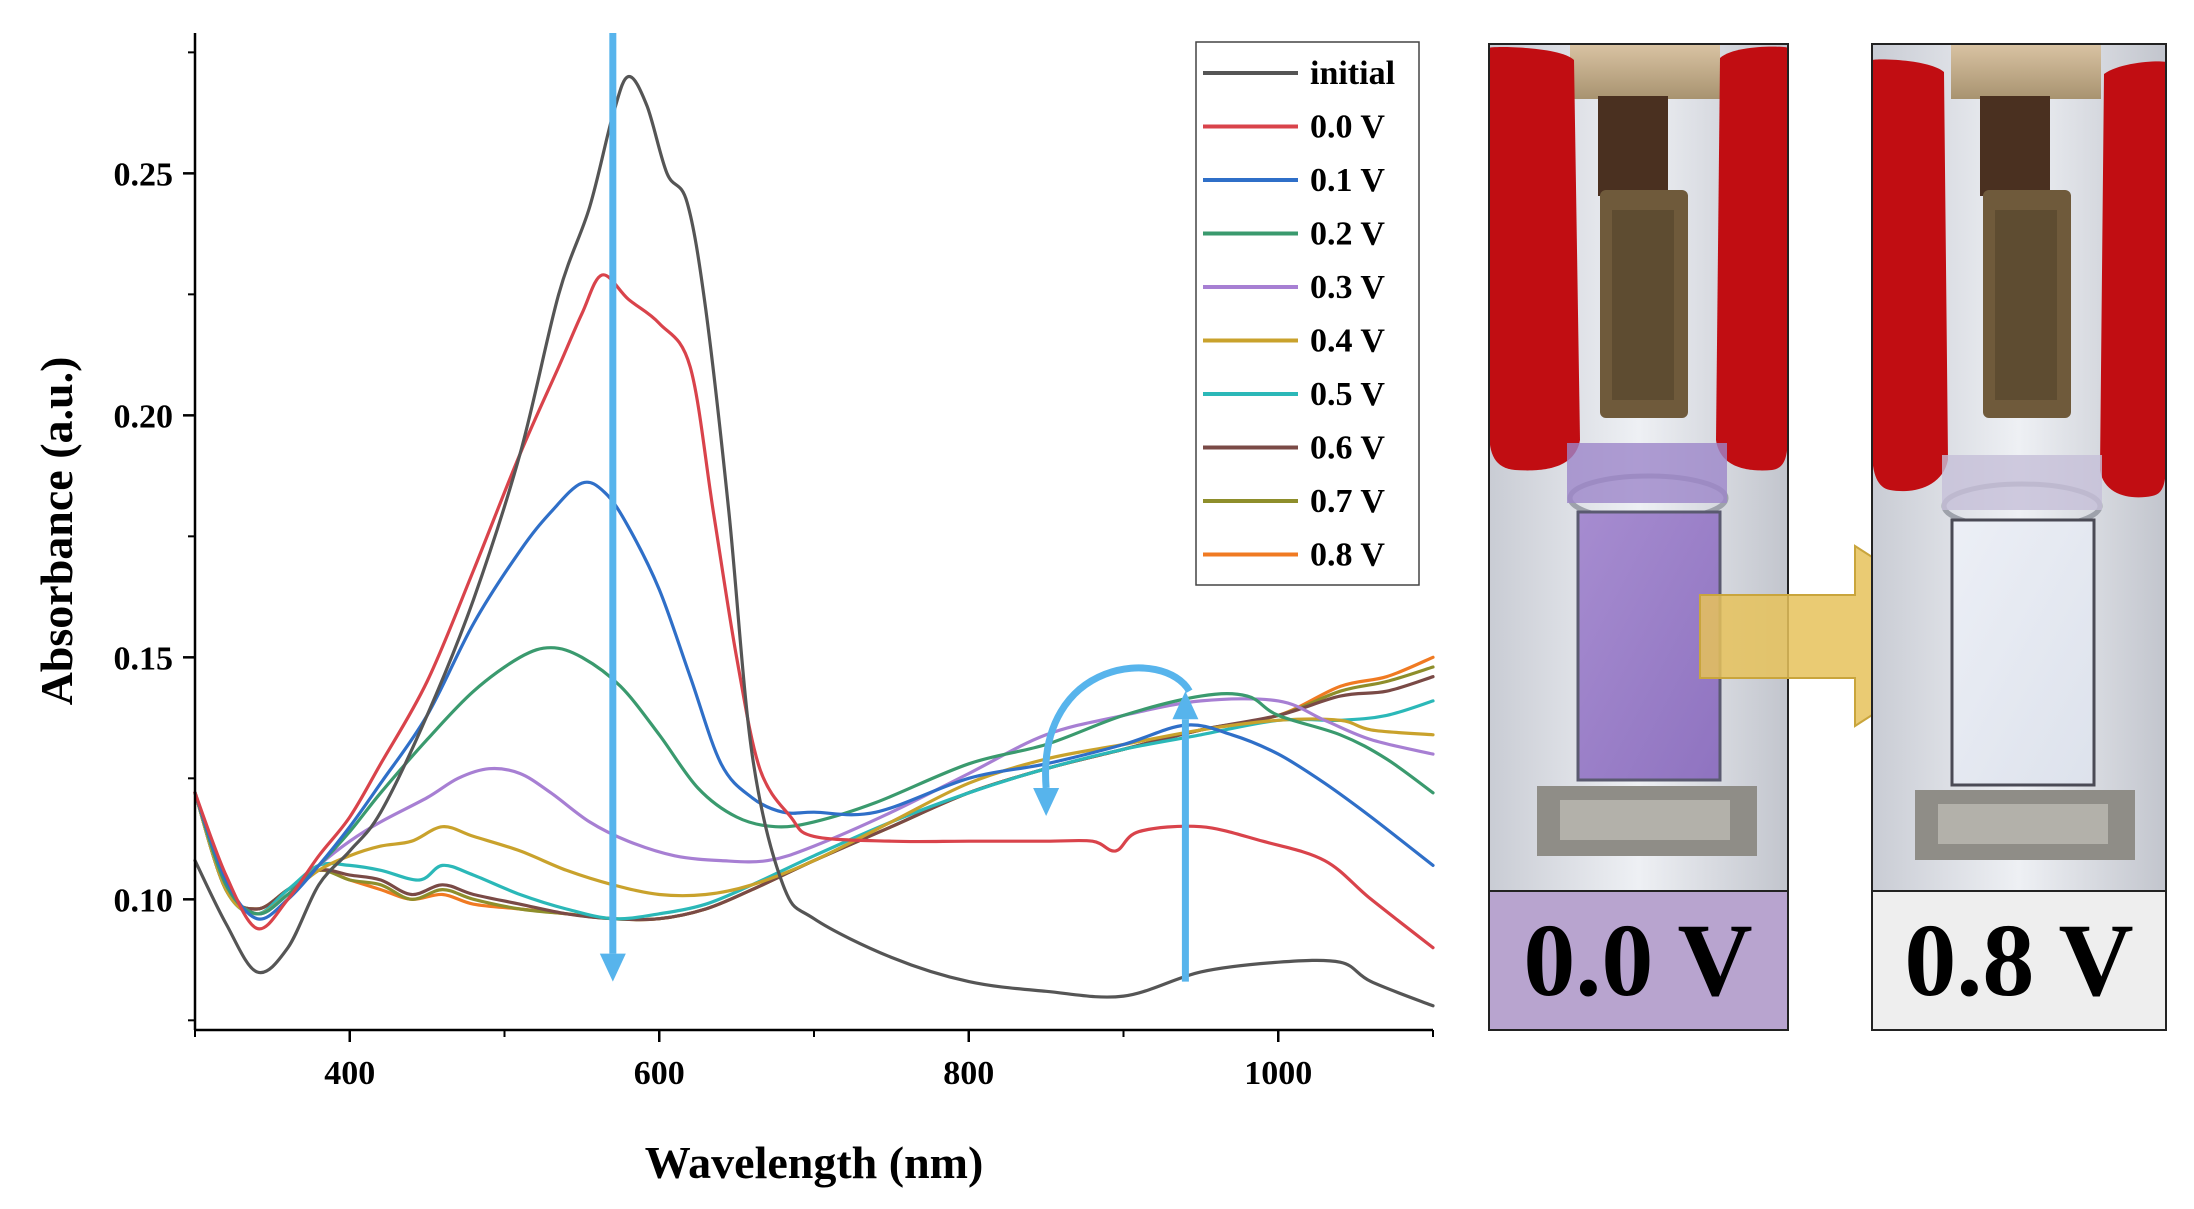  What do you see at coordinates (1347, 501) in the screenshot?
I see `legend-label: 0.7 V` at bounding box center [1347, 501].